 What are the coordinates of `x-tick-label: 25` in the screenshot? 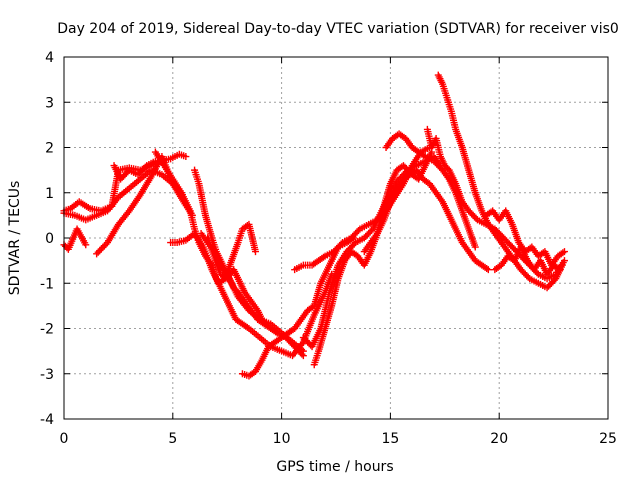 It's located at (608, 439).